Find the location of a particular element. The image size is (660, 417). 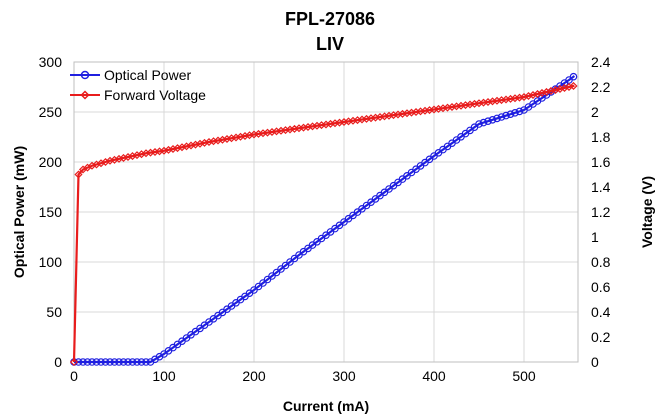

x-tick-label: 100 is located at coordinates (164, 376).